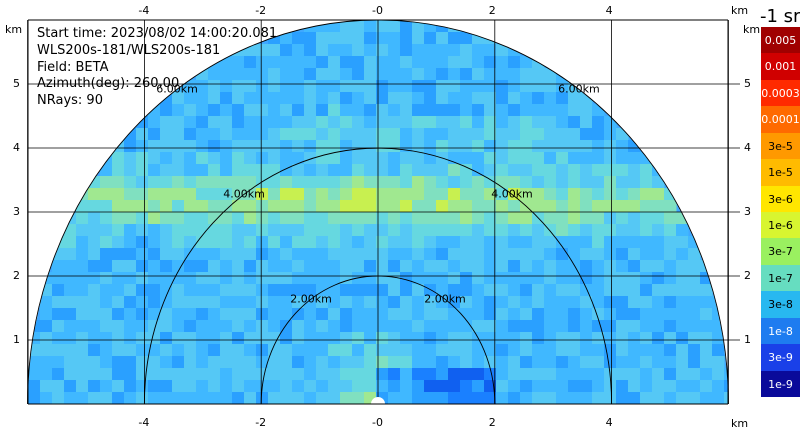  What do you see at coordinates (16, 83) in the screenshot?
I see `y-tick-label-left: 5` at bounding box center [16, 83].